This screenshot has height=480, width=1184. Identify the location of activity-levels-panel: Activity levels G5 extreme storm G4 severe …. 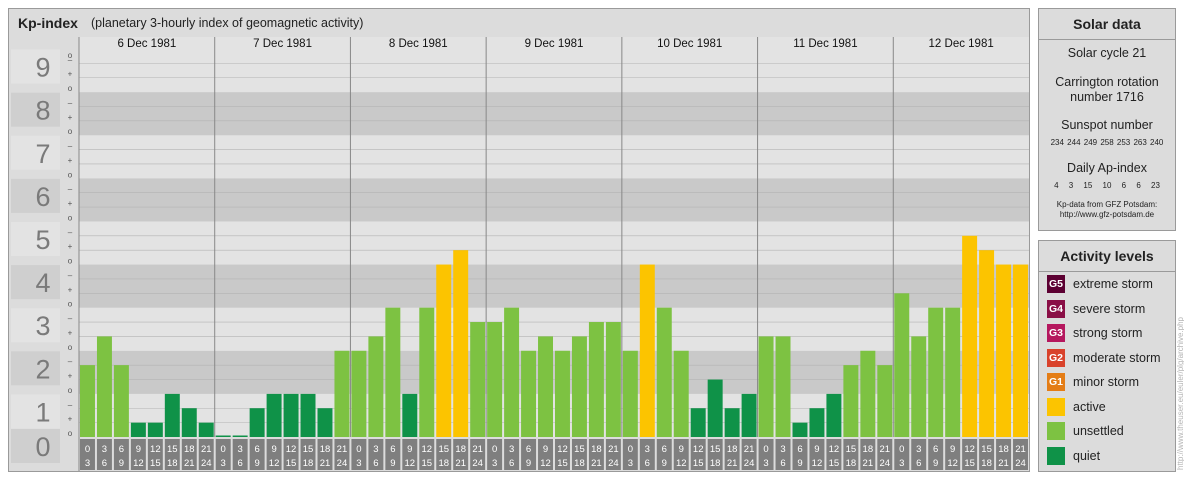
(1107, 356).